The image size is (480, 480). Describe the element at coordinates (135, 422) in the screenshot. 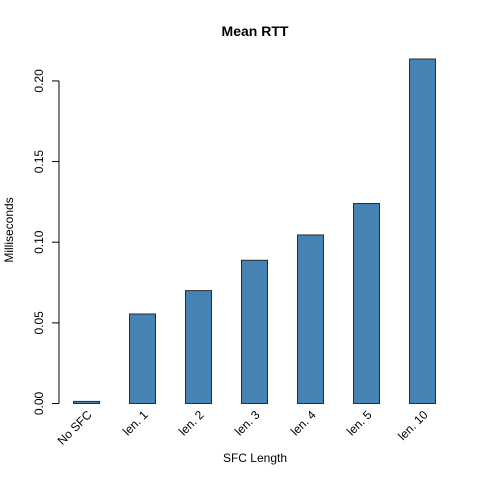

I see `x-tick-label: len. 1` at that location.